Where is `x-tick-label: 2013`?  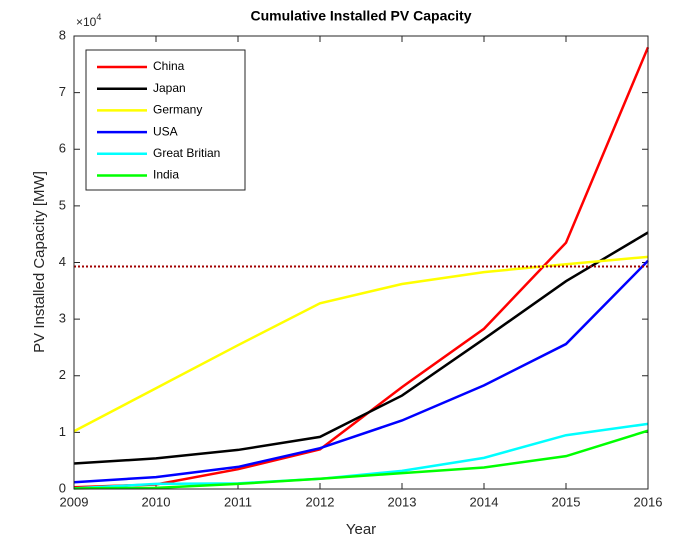 x-tick-label: 2013 is located at coordinates (402, 501).